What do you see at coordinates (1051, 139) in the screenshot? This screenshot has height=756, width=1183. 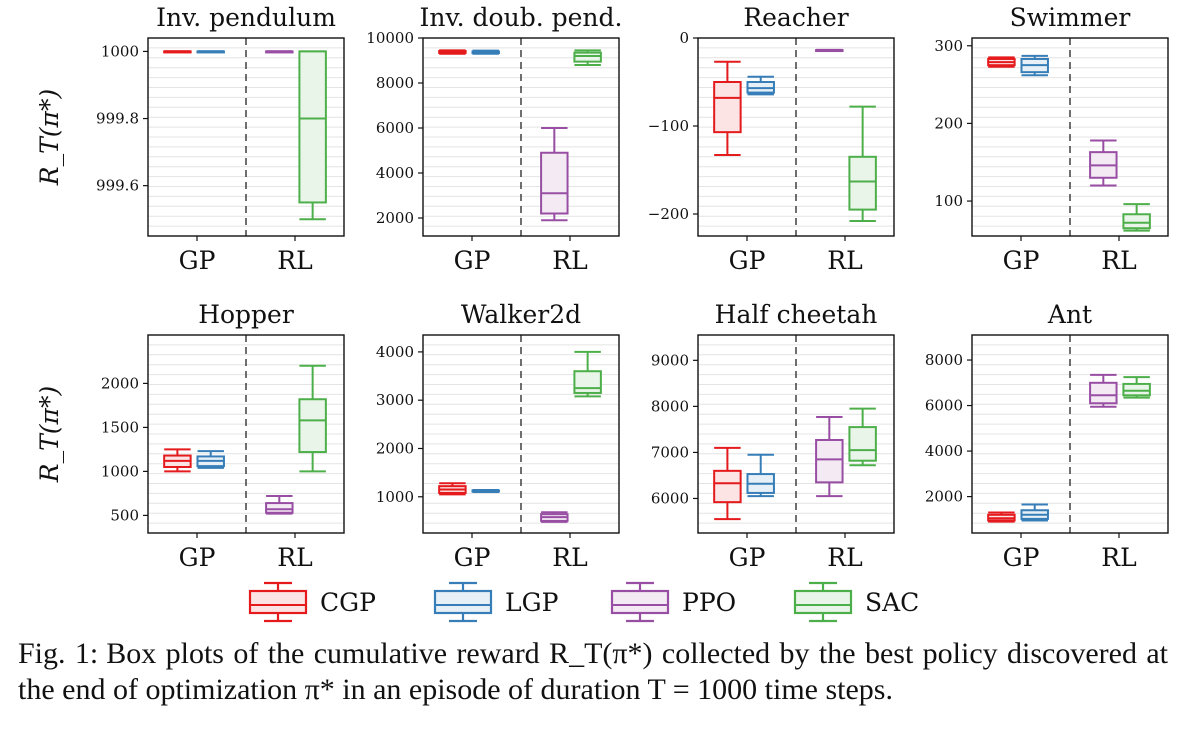 I see `subplot-swimmer: 300 200 100 GP RL Swimmer` at bounding box center [1051, 139].